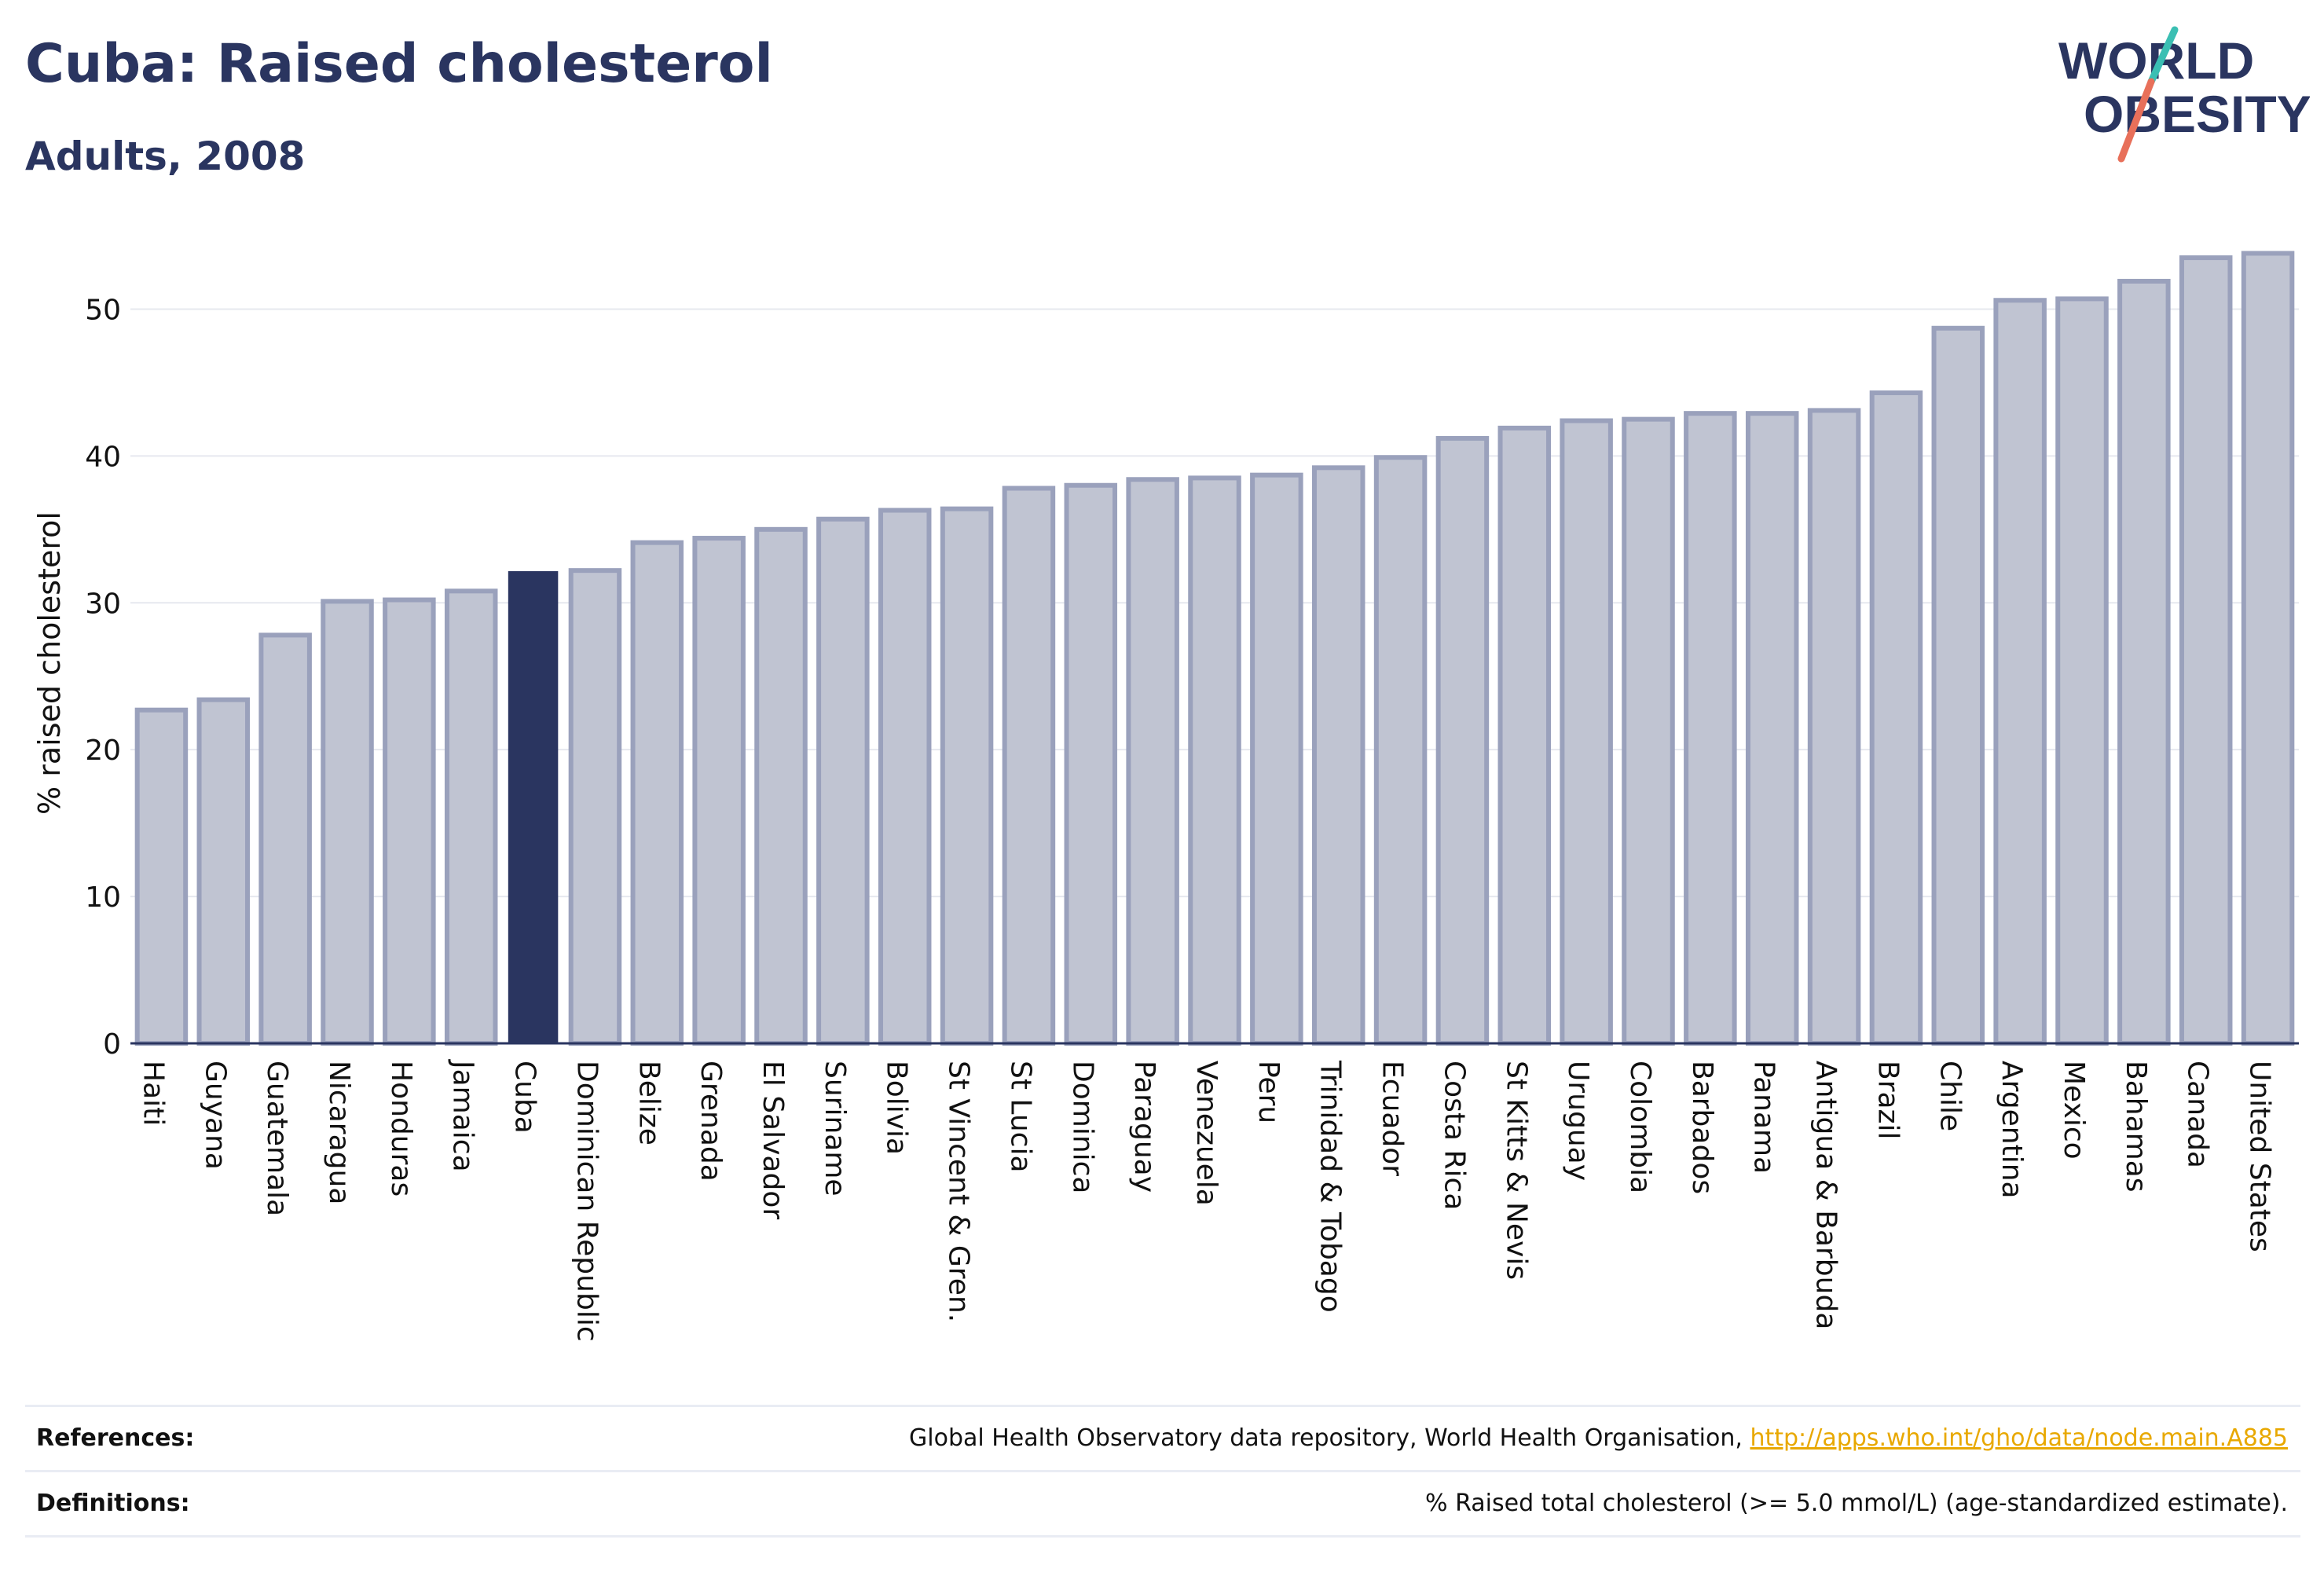  I want to click on x-tick-label: Guyana, so click(215, 1115).